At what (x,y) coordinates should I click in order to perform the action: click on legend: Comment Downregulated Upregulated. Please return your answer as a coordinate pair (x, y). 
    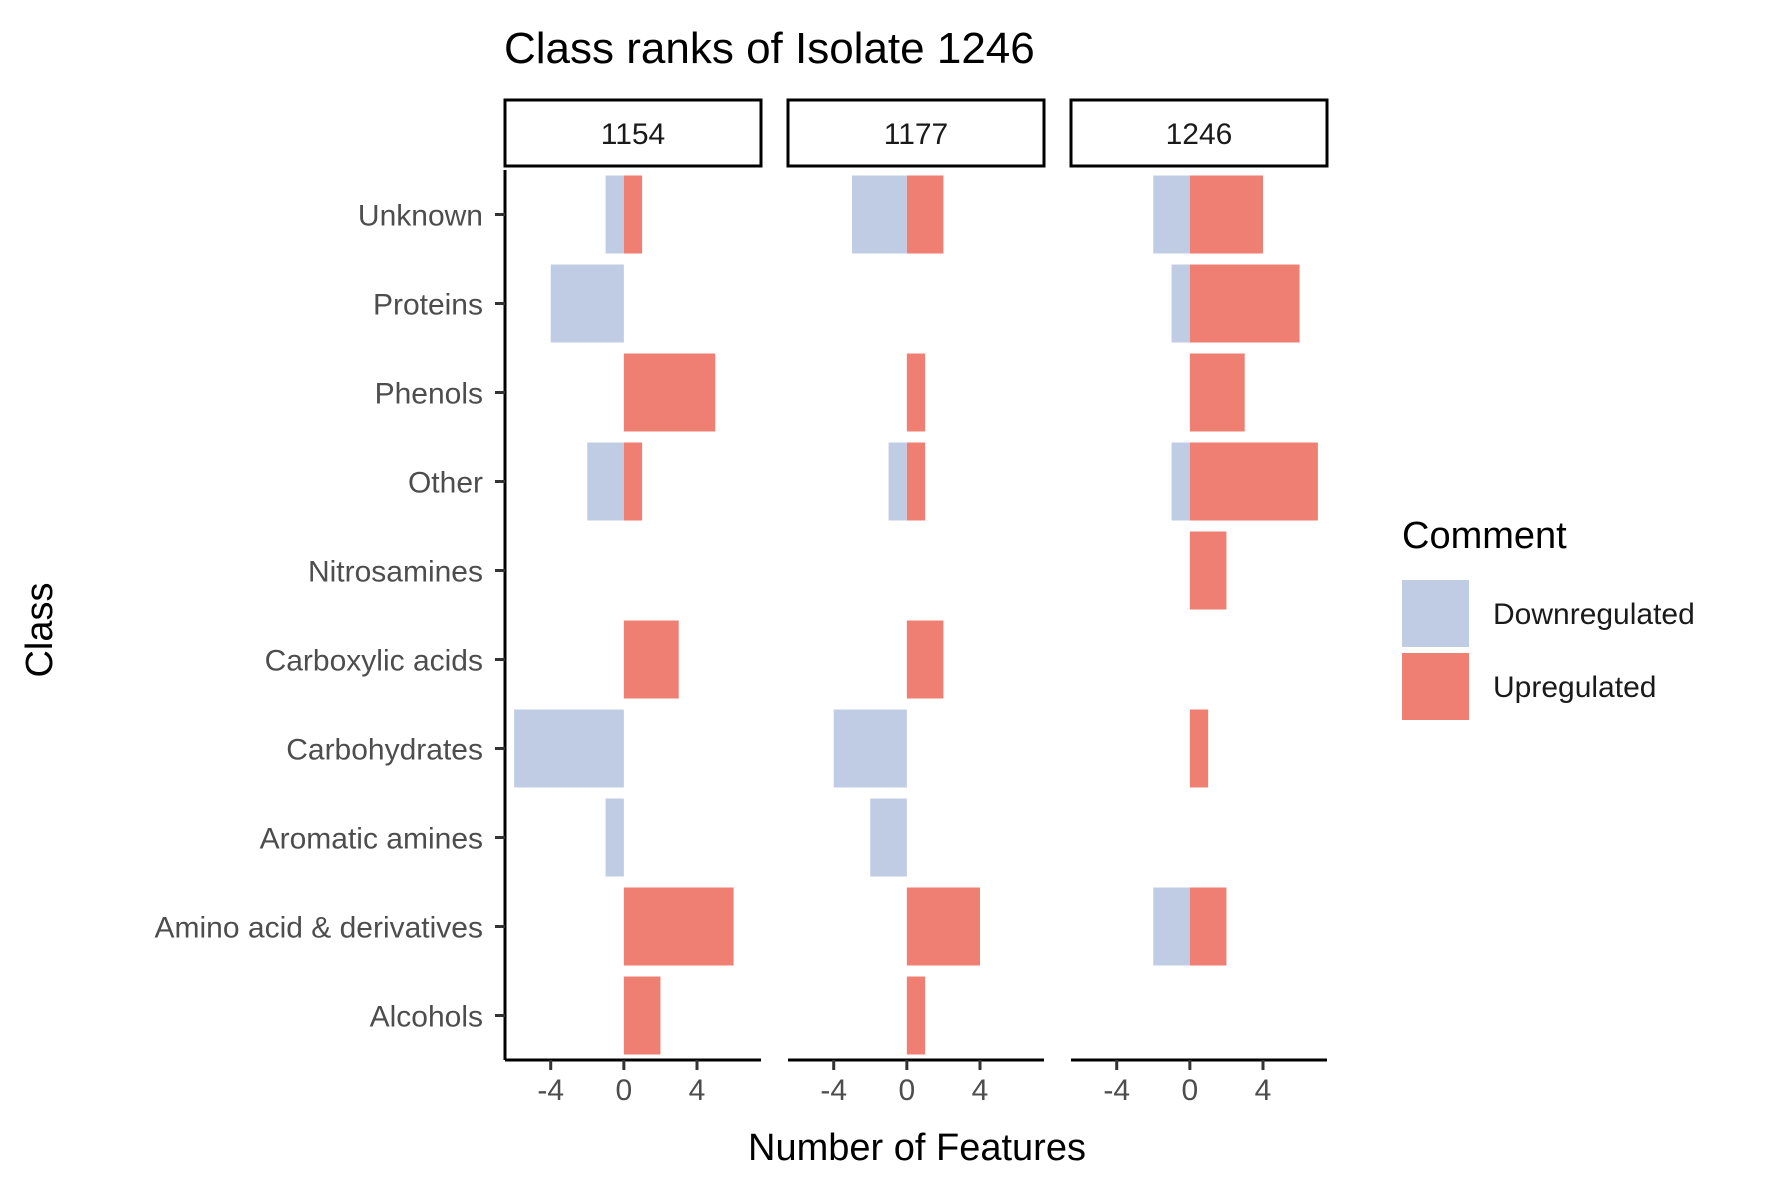
    Looking at the image, I should click on (1548, 617).